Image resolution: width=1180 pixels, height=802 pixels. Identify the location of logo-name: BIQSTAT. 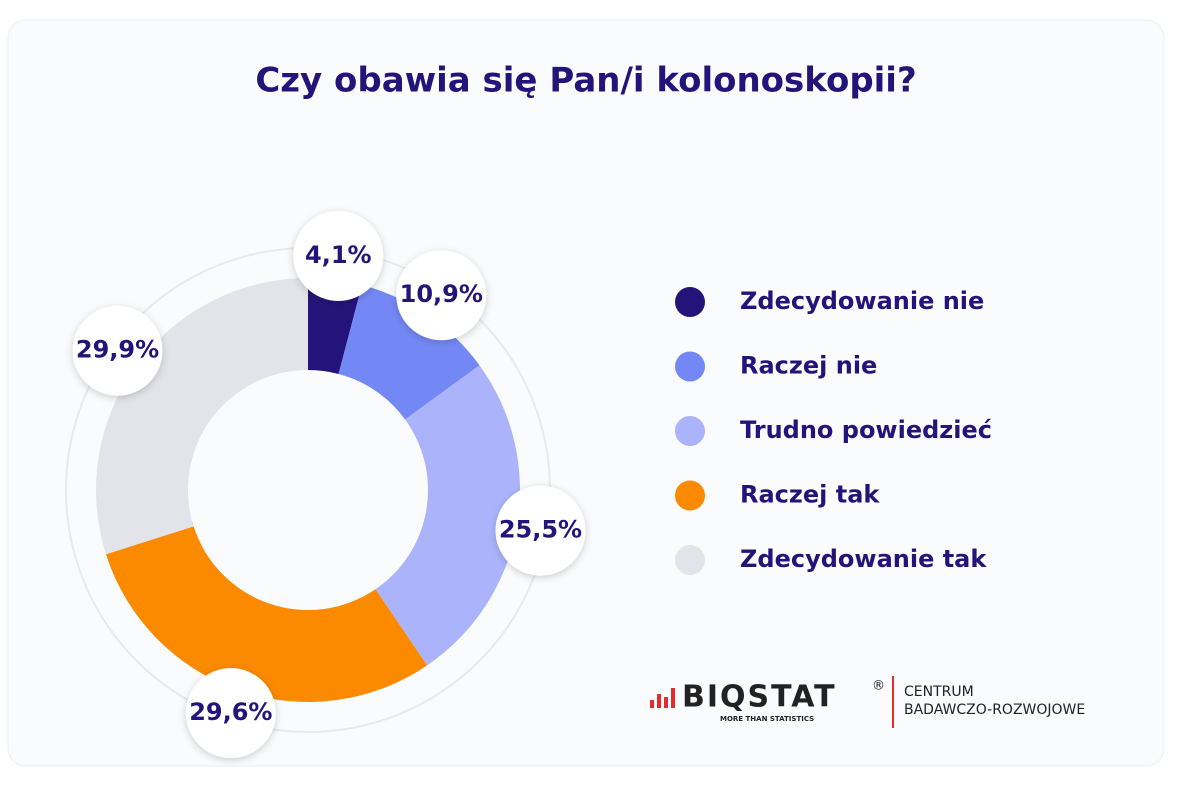
(759, 697).